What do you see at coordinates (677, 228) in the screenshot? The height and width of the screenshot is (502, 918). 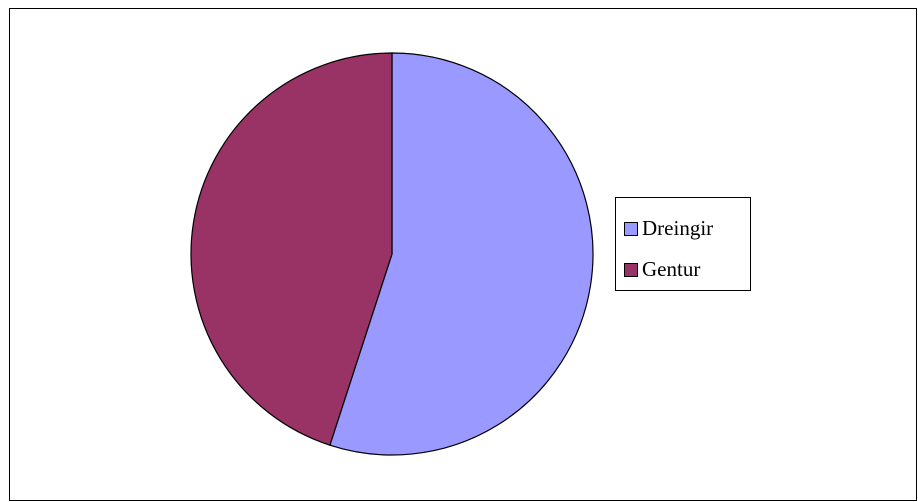 I see `legend-label: Dreingir` at bounding box center [677, 228].